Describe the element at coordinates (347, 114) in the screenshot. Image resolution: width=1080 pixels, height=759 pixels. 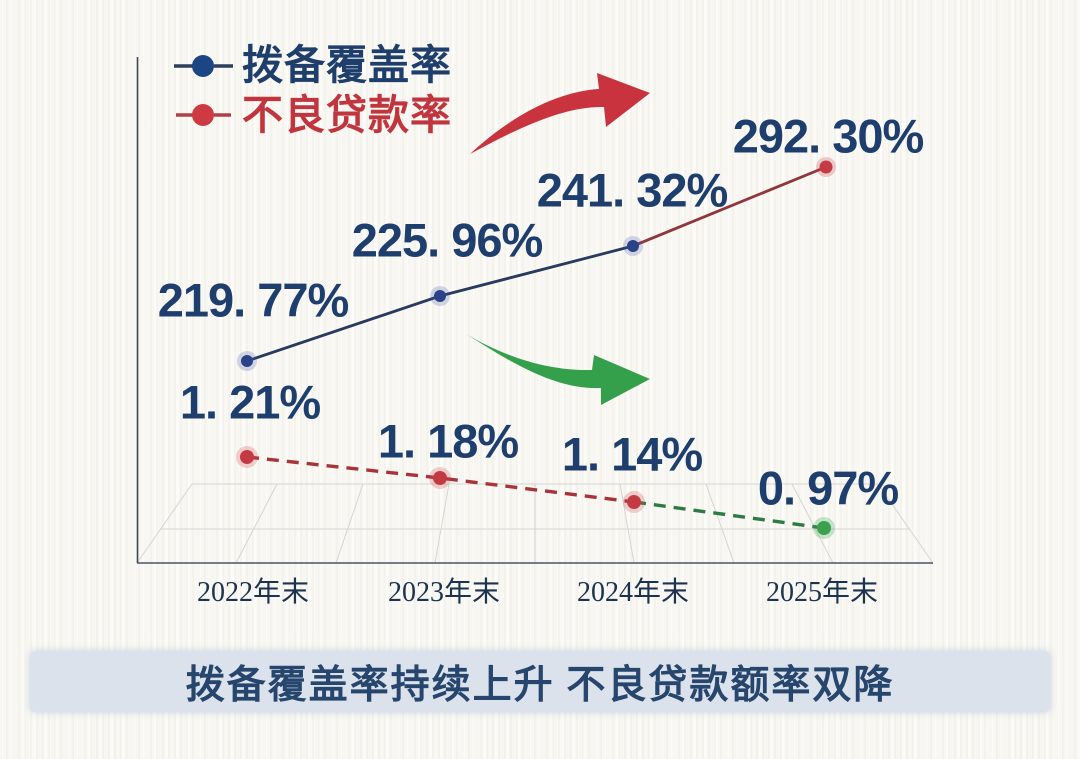
I see `legend-label-npl: 不良贷款率` at that location.